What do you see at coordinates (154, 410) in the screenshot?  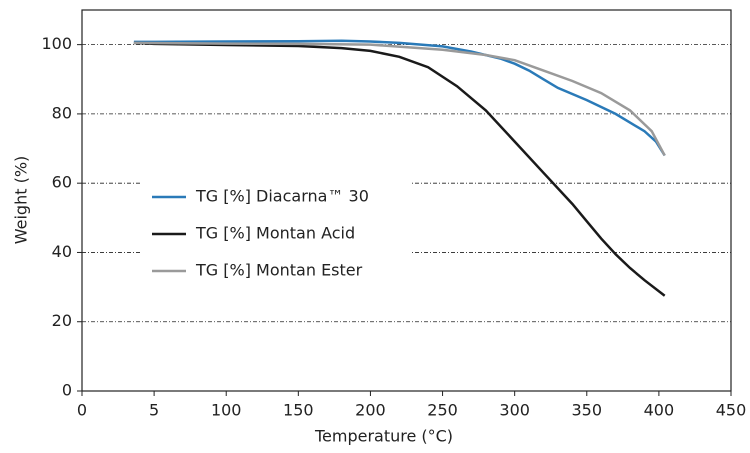 I see `x-tick-label: 5` at bounding box center [154, 410].